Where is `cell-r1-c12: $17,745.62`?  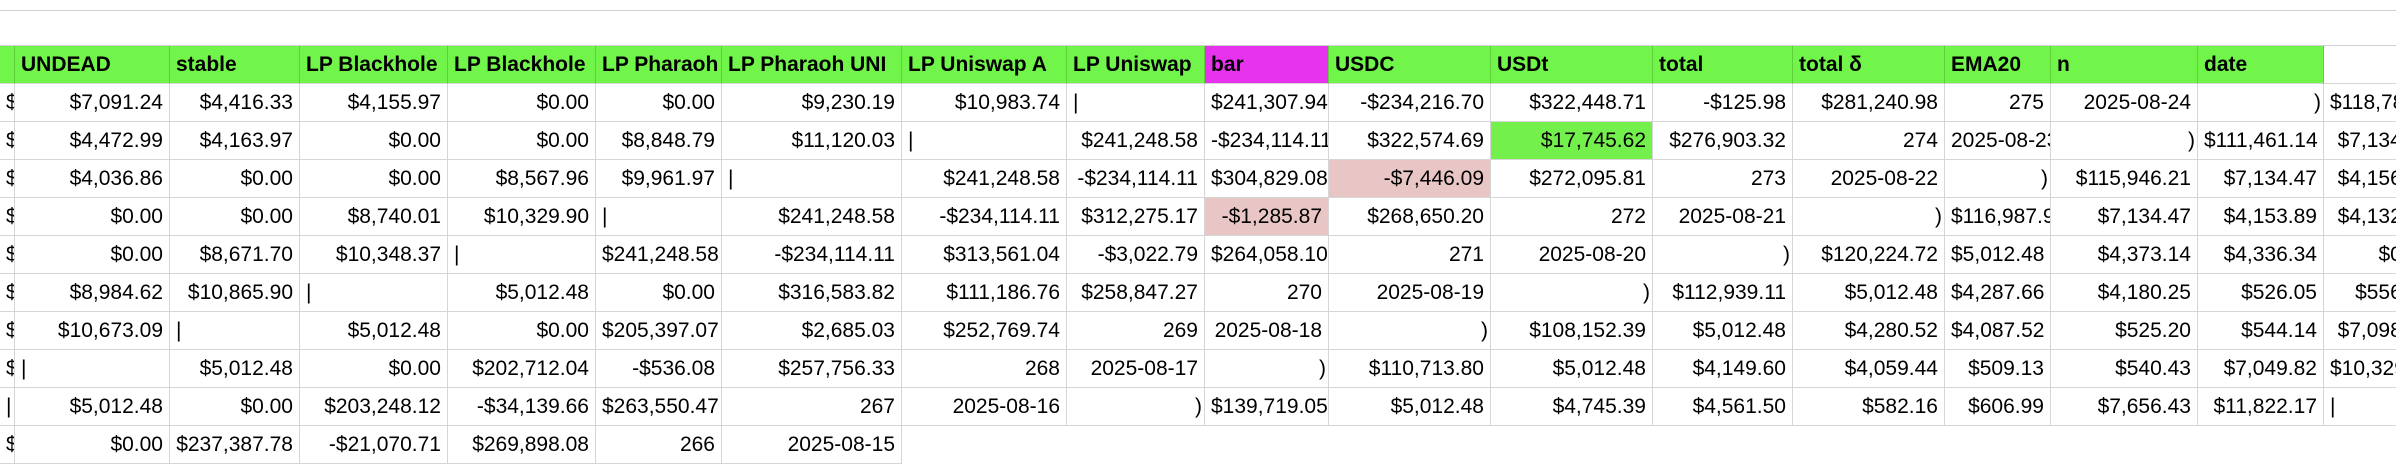
cell-r1-c12: $17,745.62 is located at coordinates (1572, 141).